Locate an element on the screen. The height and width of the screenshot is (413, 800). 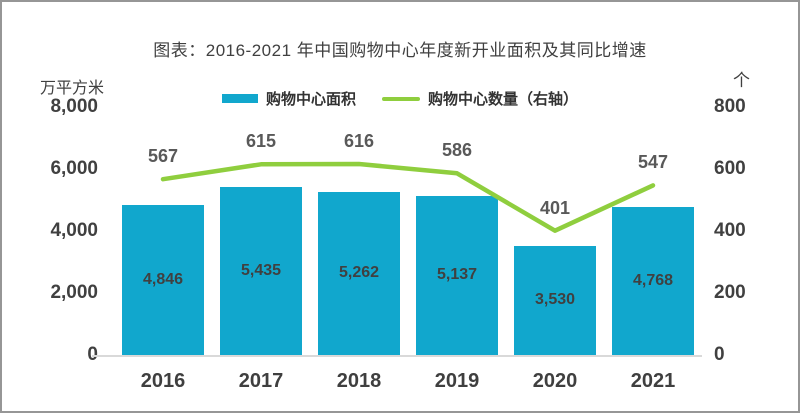
bar-slot: 5,435 is located at coordinates (261, 231).